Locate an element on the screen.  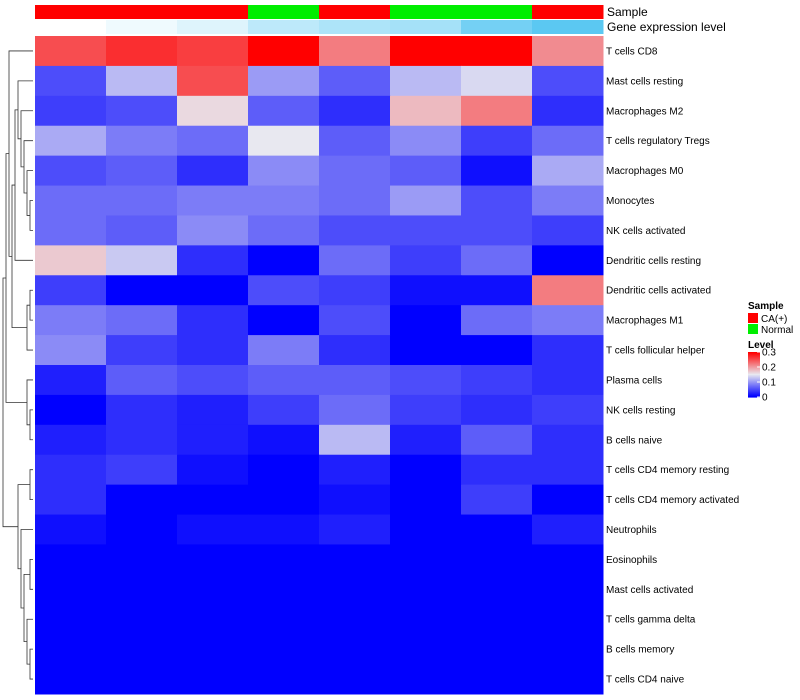
row-label: Macrophages M0 is located at coordinates (645, 171).